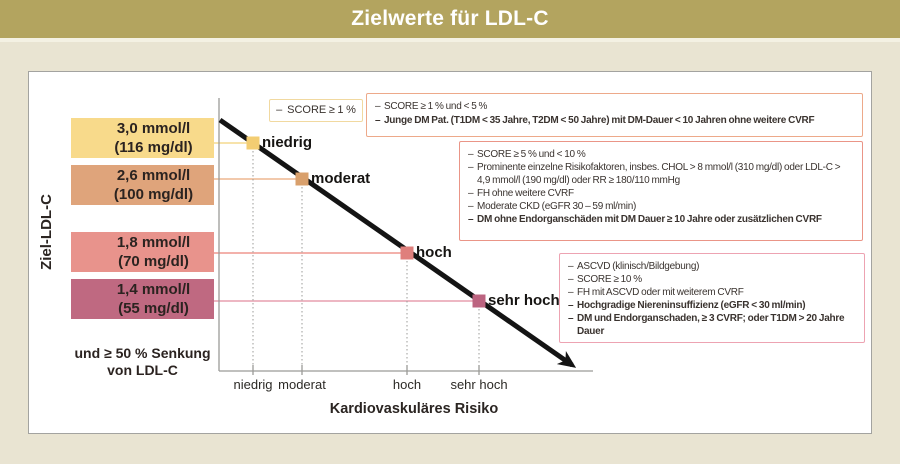 The image size is (900, 464). Describe the element at coordinates (253, 384) in the screenshot. I see `x-tick-label-niedrig: niedrig` at that location.